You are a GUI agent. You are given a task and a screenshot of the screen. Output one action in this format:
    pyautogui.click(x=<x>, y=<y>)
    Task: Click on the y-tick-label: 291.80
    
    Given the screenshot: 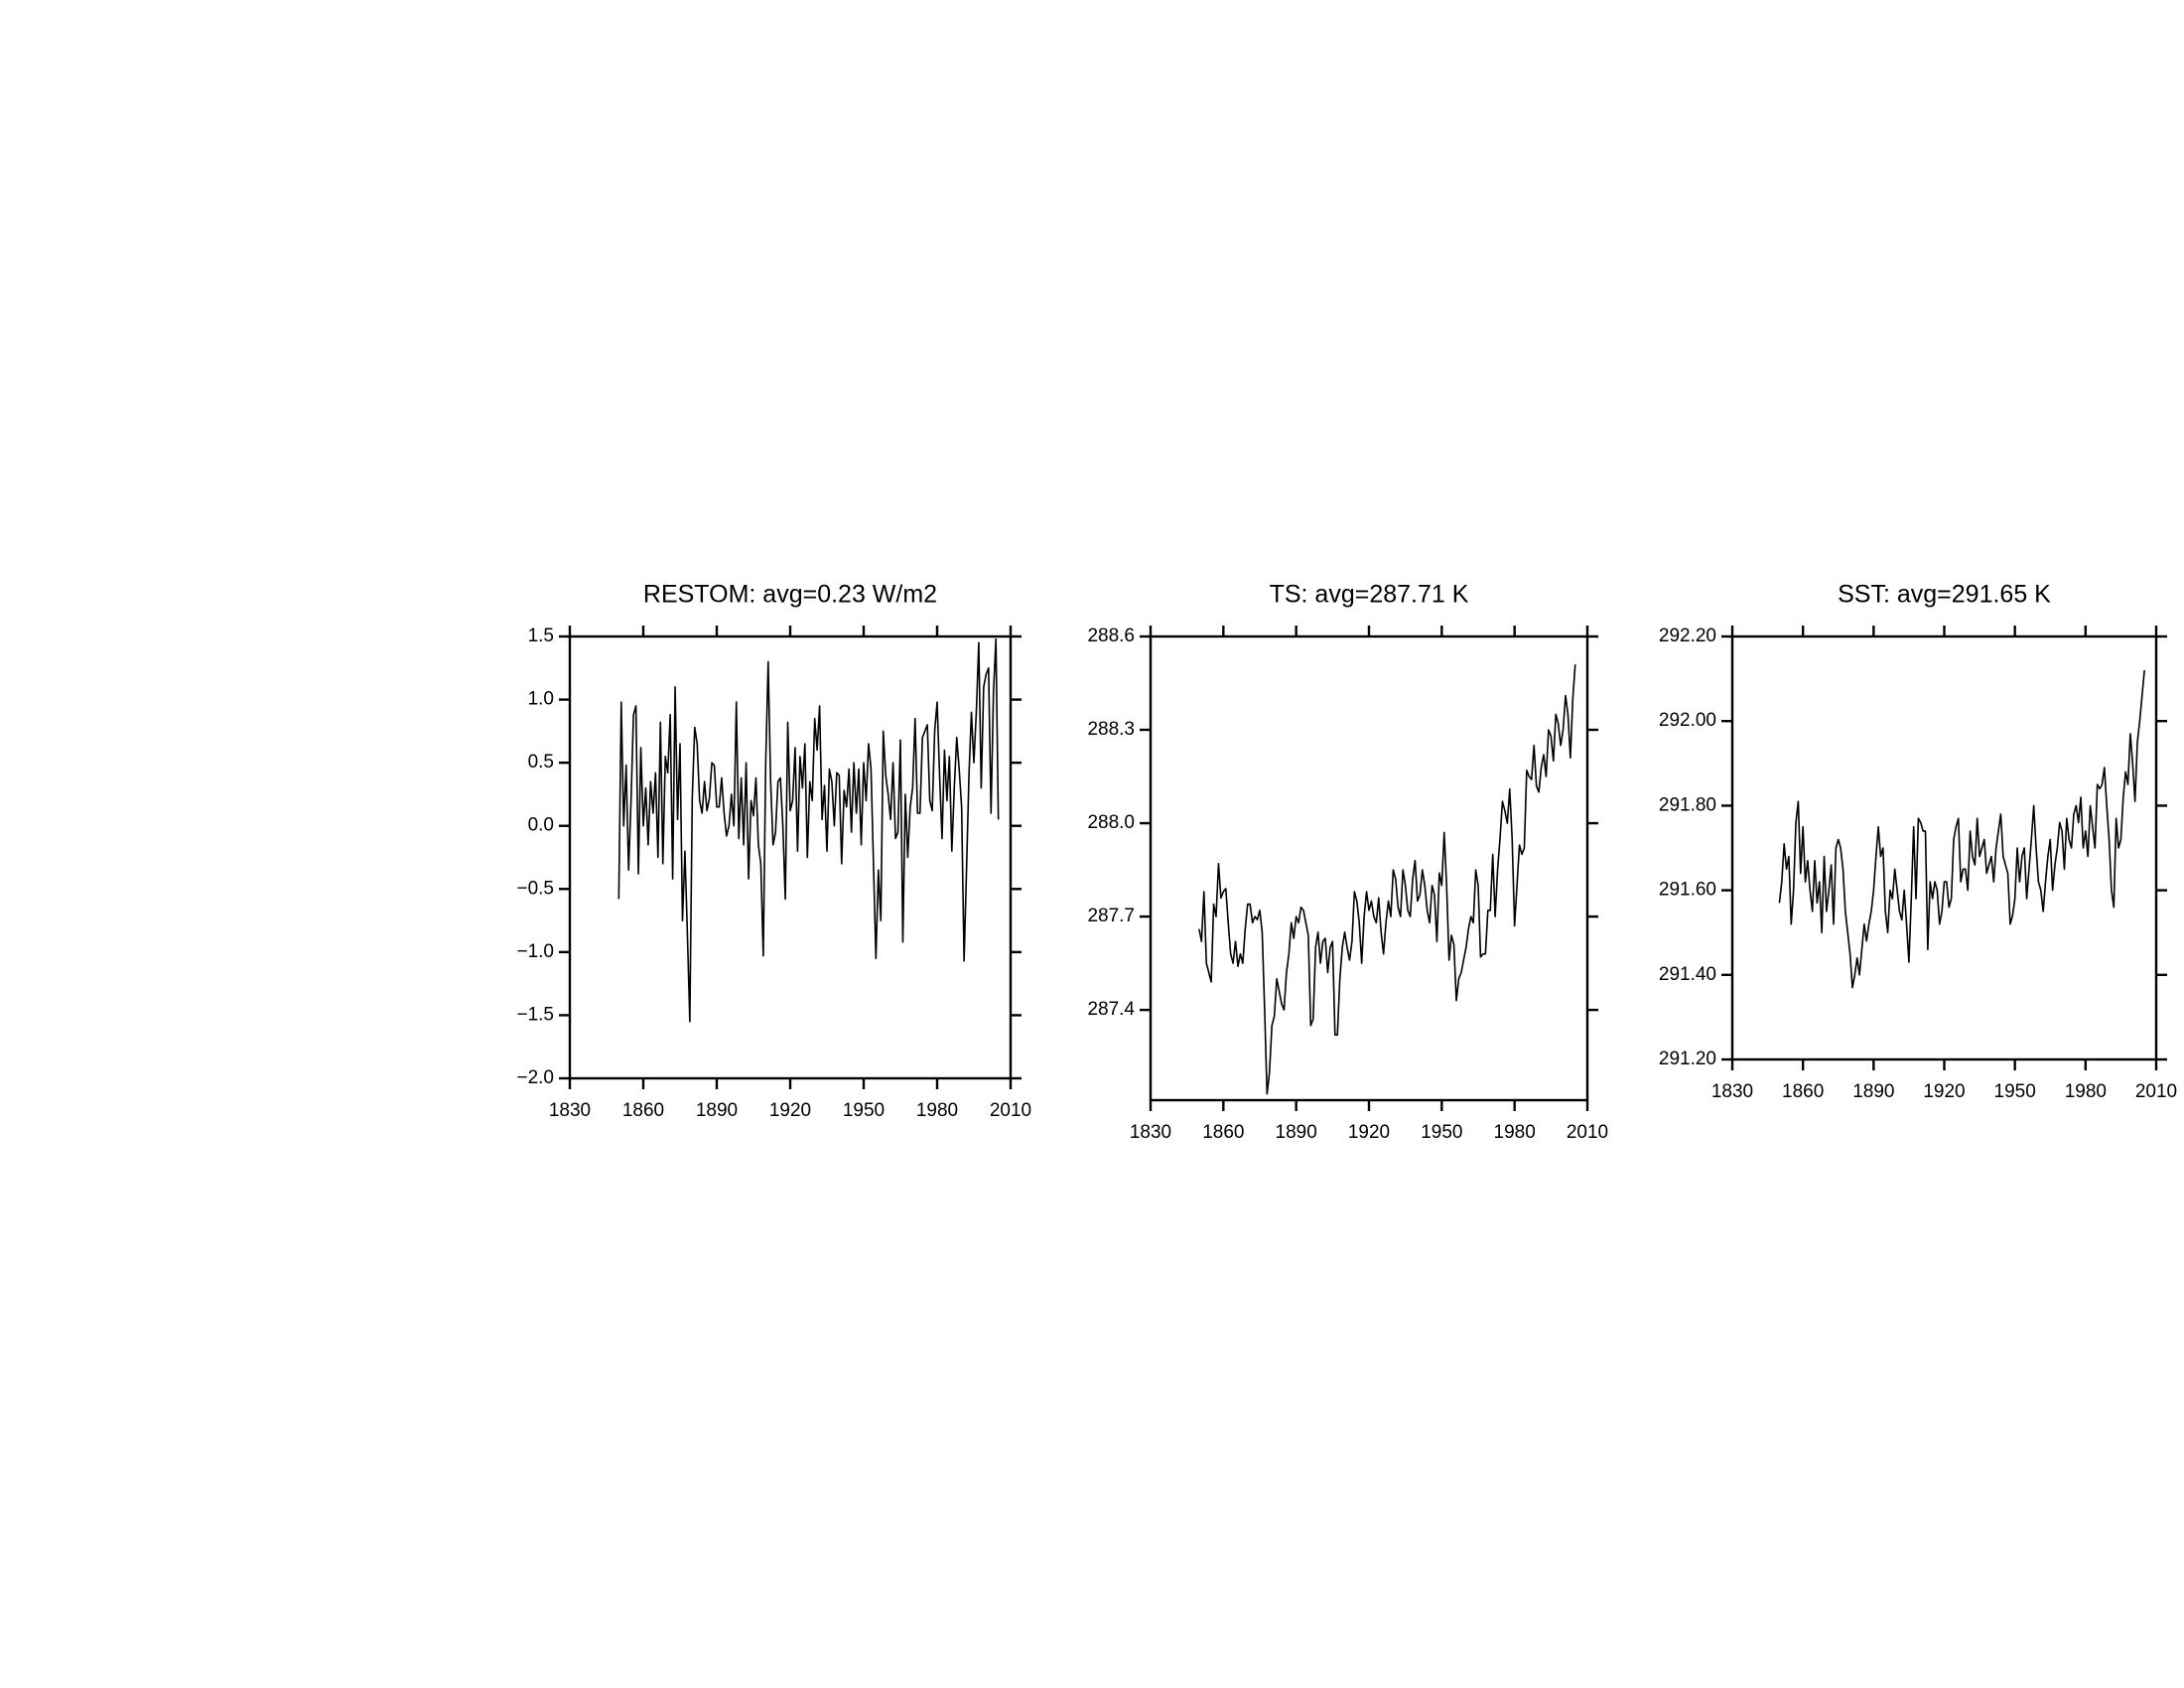 What is the action you would take?
    pyautogui.click(x=1687, y=804)
    